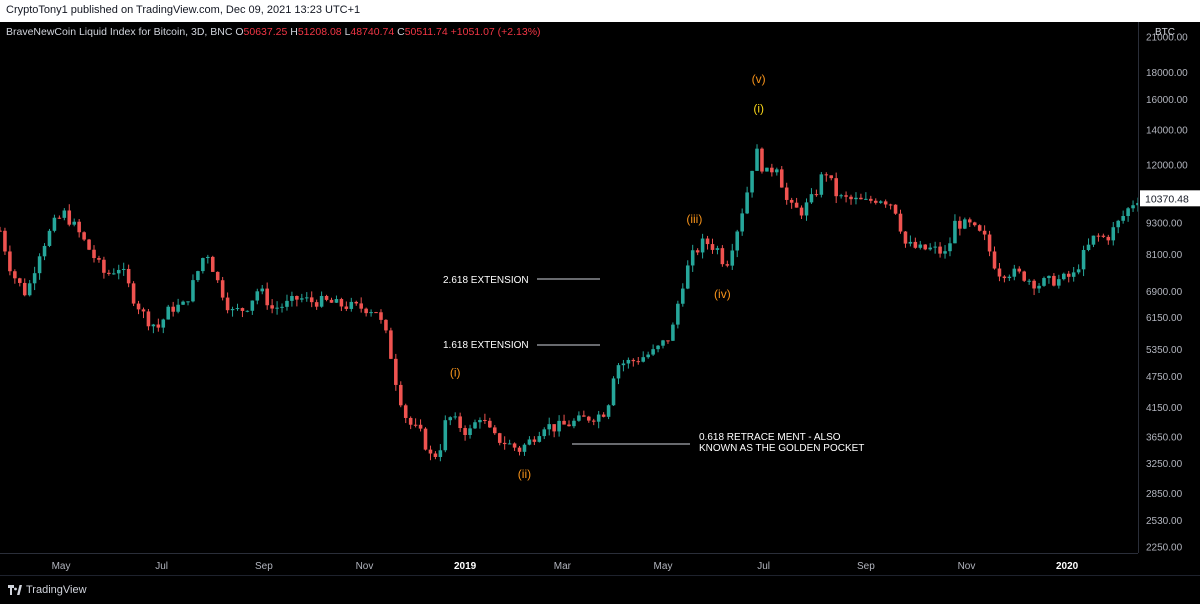 This screenshot has width=1200, height=604. What do you see at coordinates (1165, 32) in the screenshot?
I see `currency-label: BTC` at bounding box center [1165, 32].